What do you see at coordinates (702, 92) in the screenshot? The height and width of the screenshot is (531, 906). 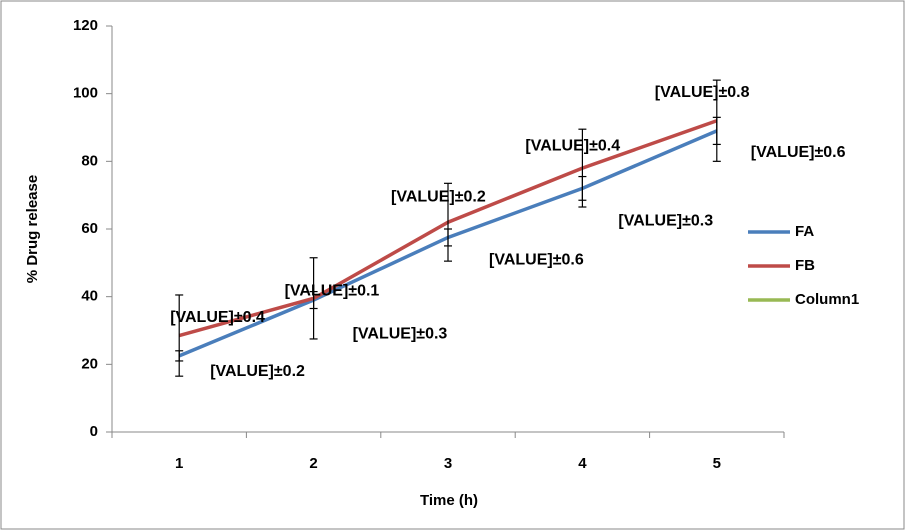 I see `data-label: [VALUE]±0.8` at bounding box center [702, 92].